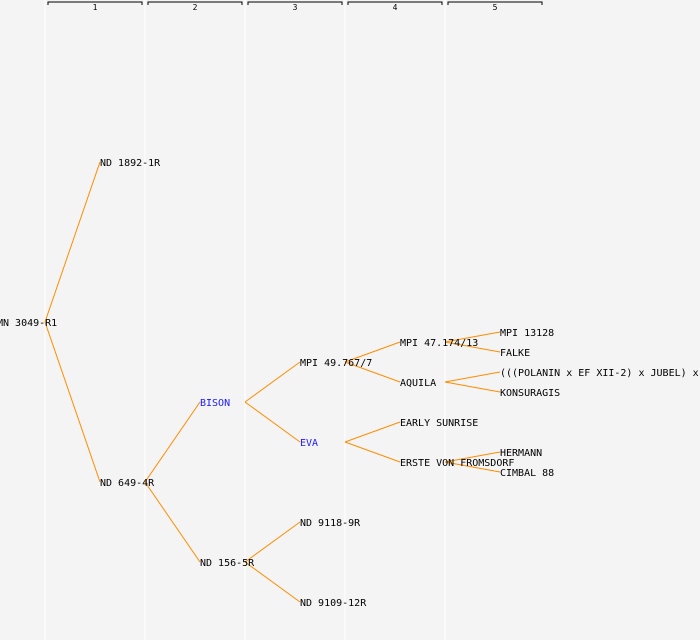 Image resolution: width=700 pixels, height=640 pixels. I want to click on generation-header-label: 1, so click(95, 7).